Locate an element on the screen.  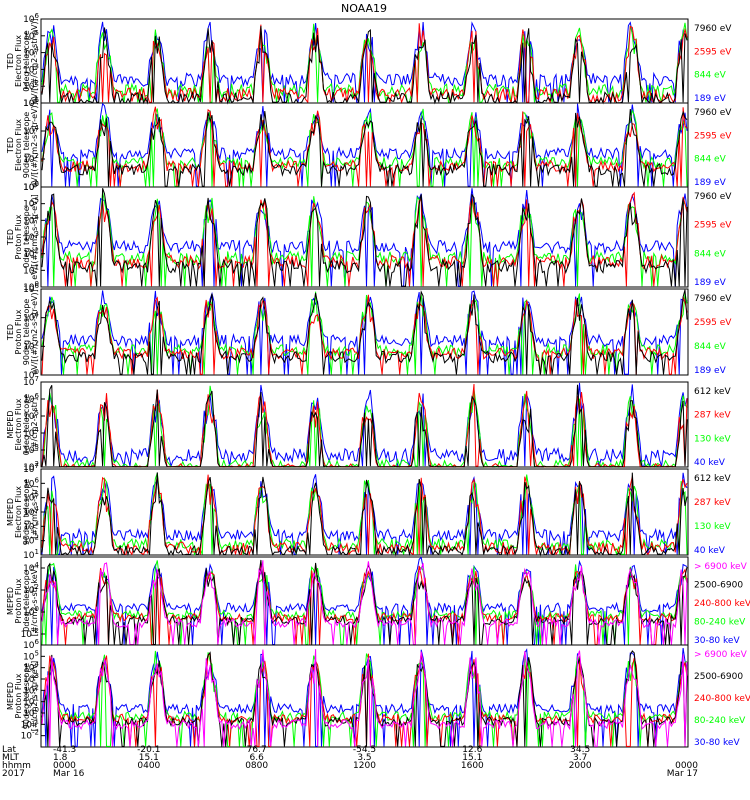
plot-title: NOAA19 is located at coordinates (364, 8).